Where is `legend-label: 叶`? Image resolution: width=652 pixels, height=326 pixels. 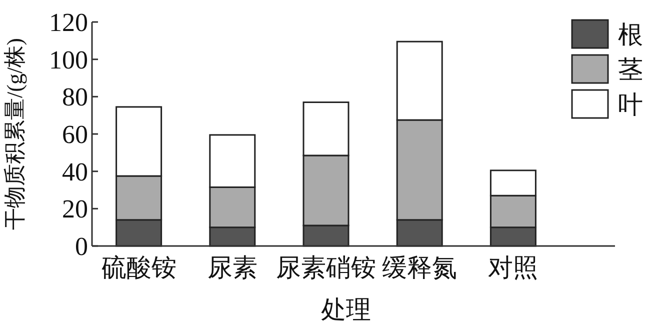
legend-label: 叶 is located at coordinates (630, 105).